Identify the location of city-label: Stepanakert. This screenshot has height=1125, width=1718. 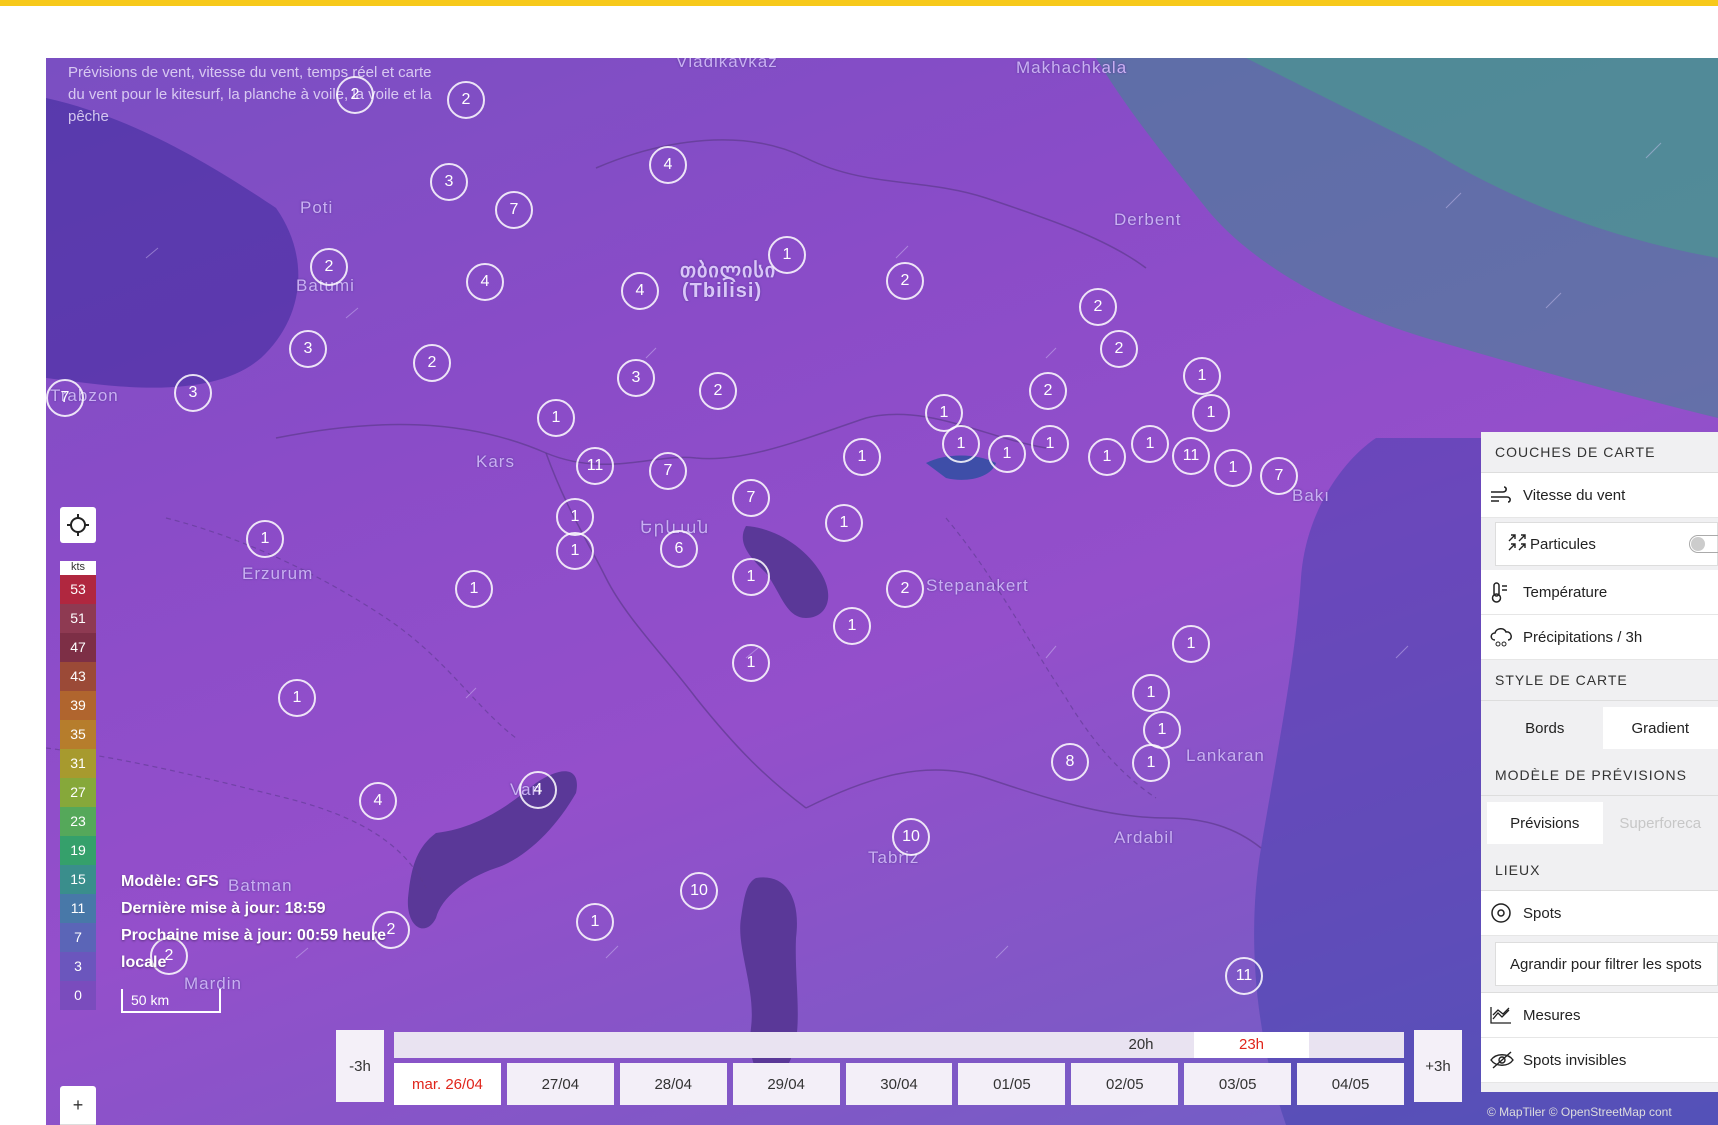
(977, 585).